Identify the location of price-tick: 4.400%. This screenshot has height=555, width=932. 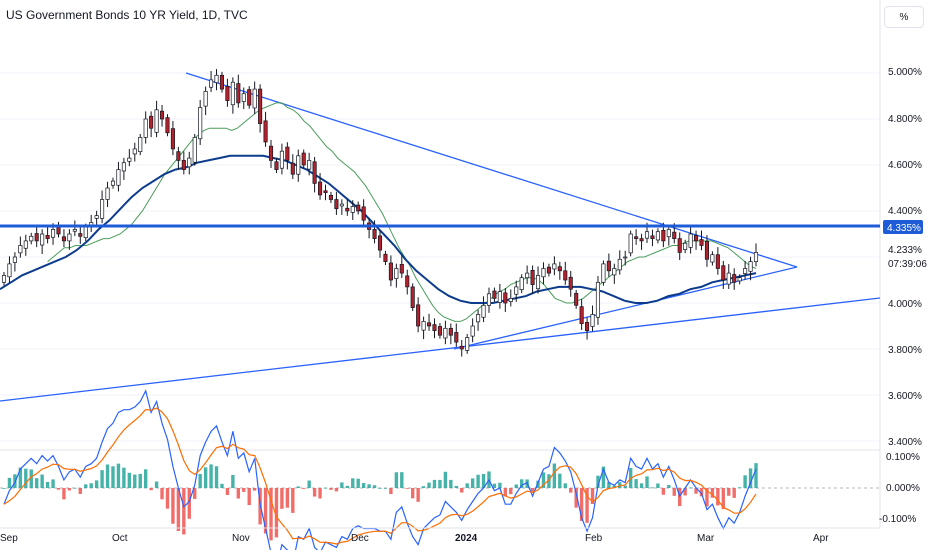
(905, 211).